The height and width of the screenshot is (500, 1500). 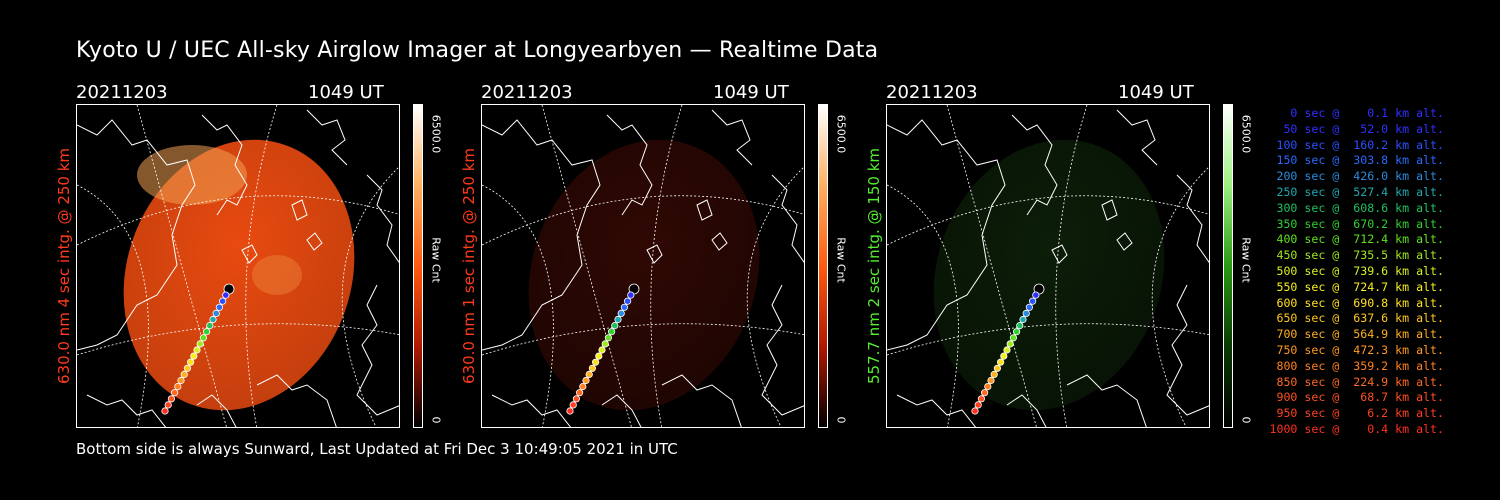 What do you see at coordinates (1356, 286) in the screenshot?
I see `legend-row: 550 sec @ 724.7 km alt.` at bounding box center [1356, 286].